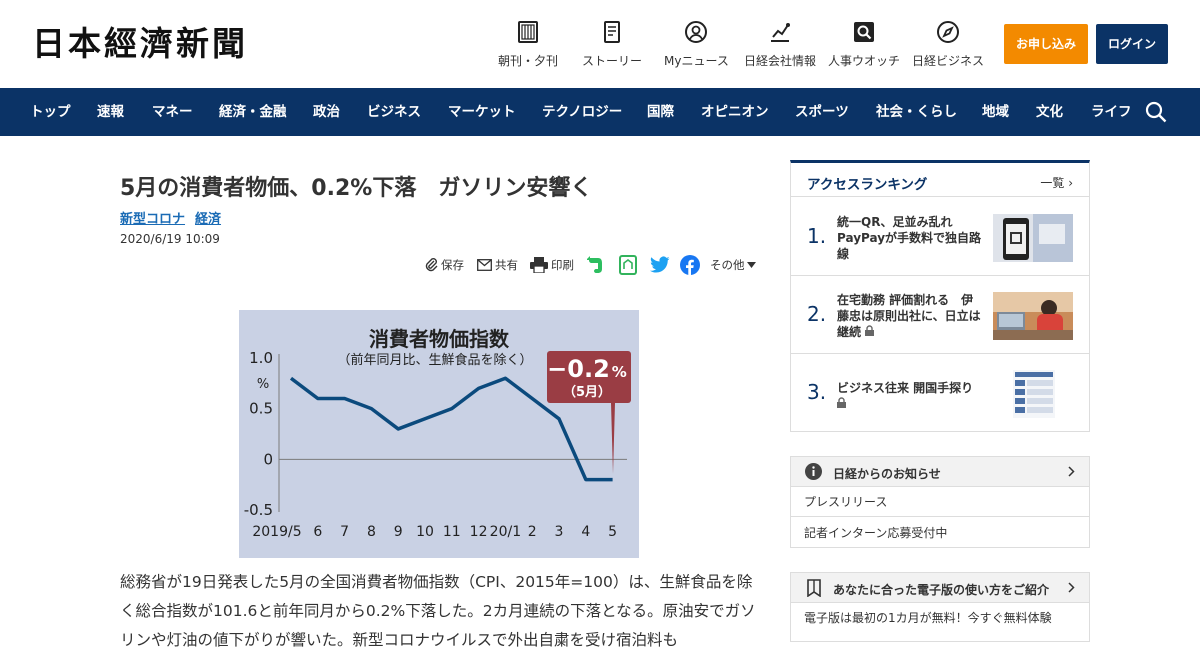 The height and width of the screenshot is (655, 1200). I want to click on category-politics: 政治, so click(326, 112).